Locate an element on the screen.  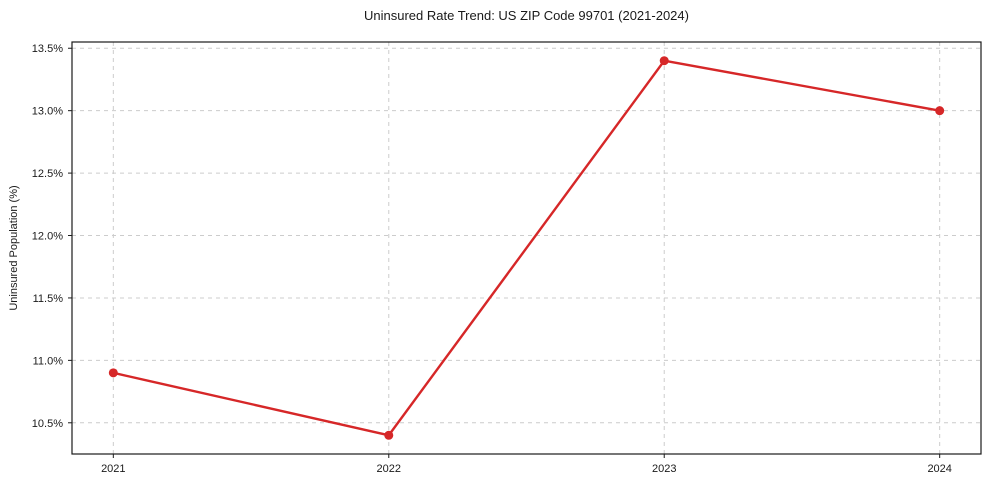
y-tick-label: 12.0% is located at coordinates (47, 237).